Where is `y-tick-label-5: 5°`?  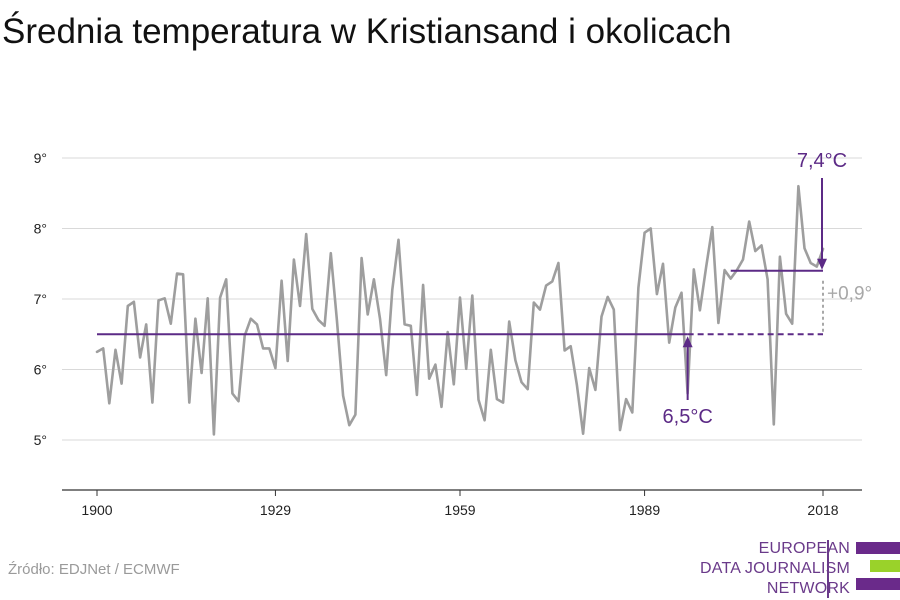 y-tick-label-5: 5° is located at coordinates (40, 440).